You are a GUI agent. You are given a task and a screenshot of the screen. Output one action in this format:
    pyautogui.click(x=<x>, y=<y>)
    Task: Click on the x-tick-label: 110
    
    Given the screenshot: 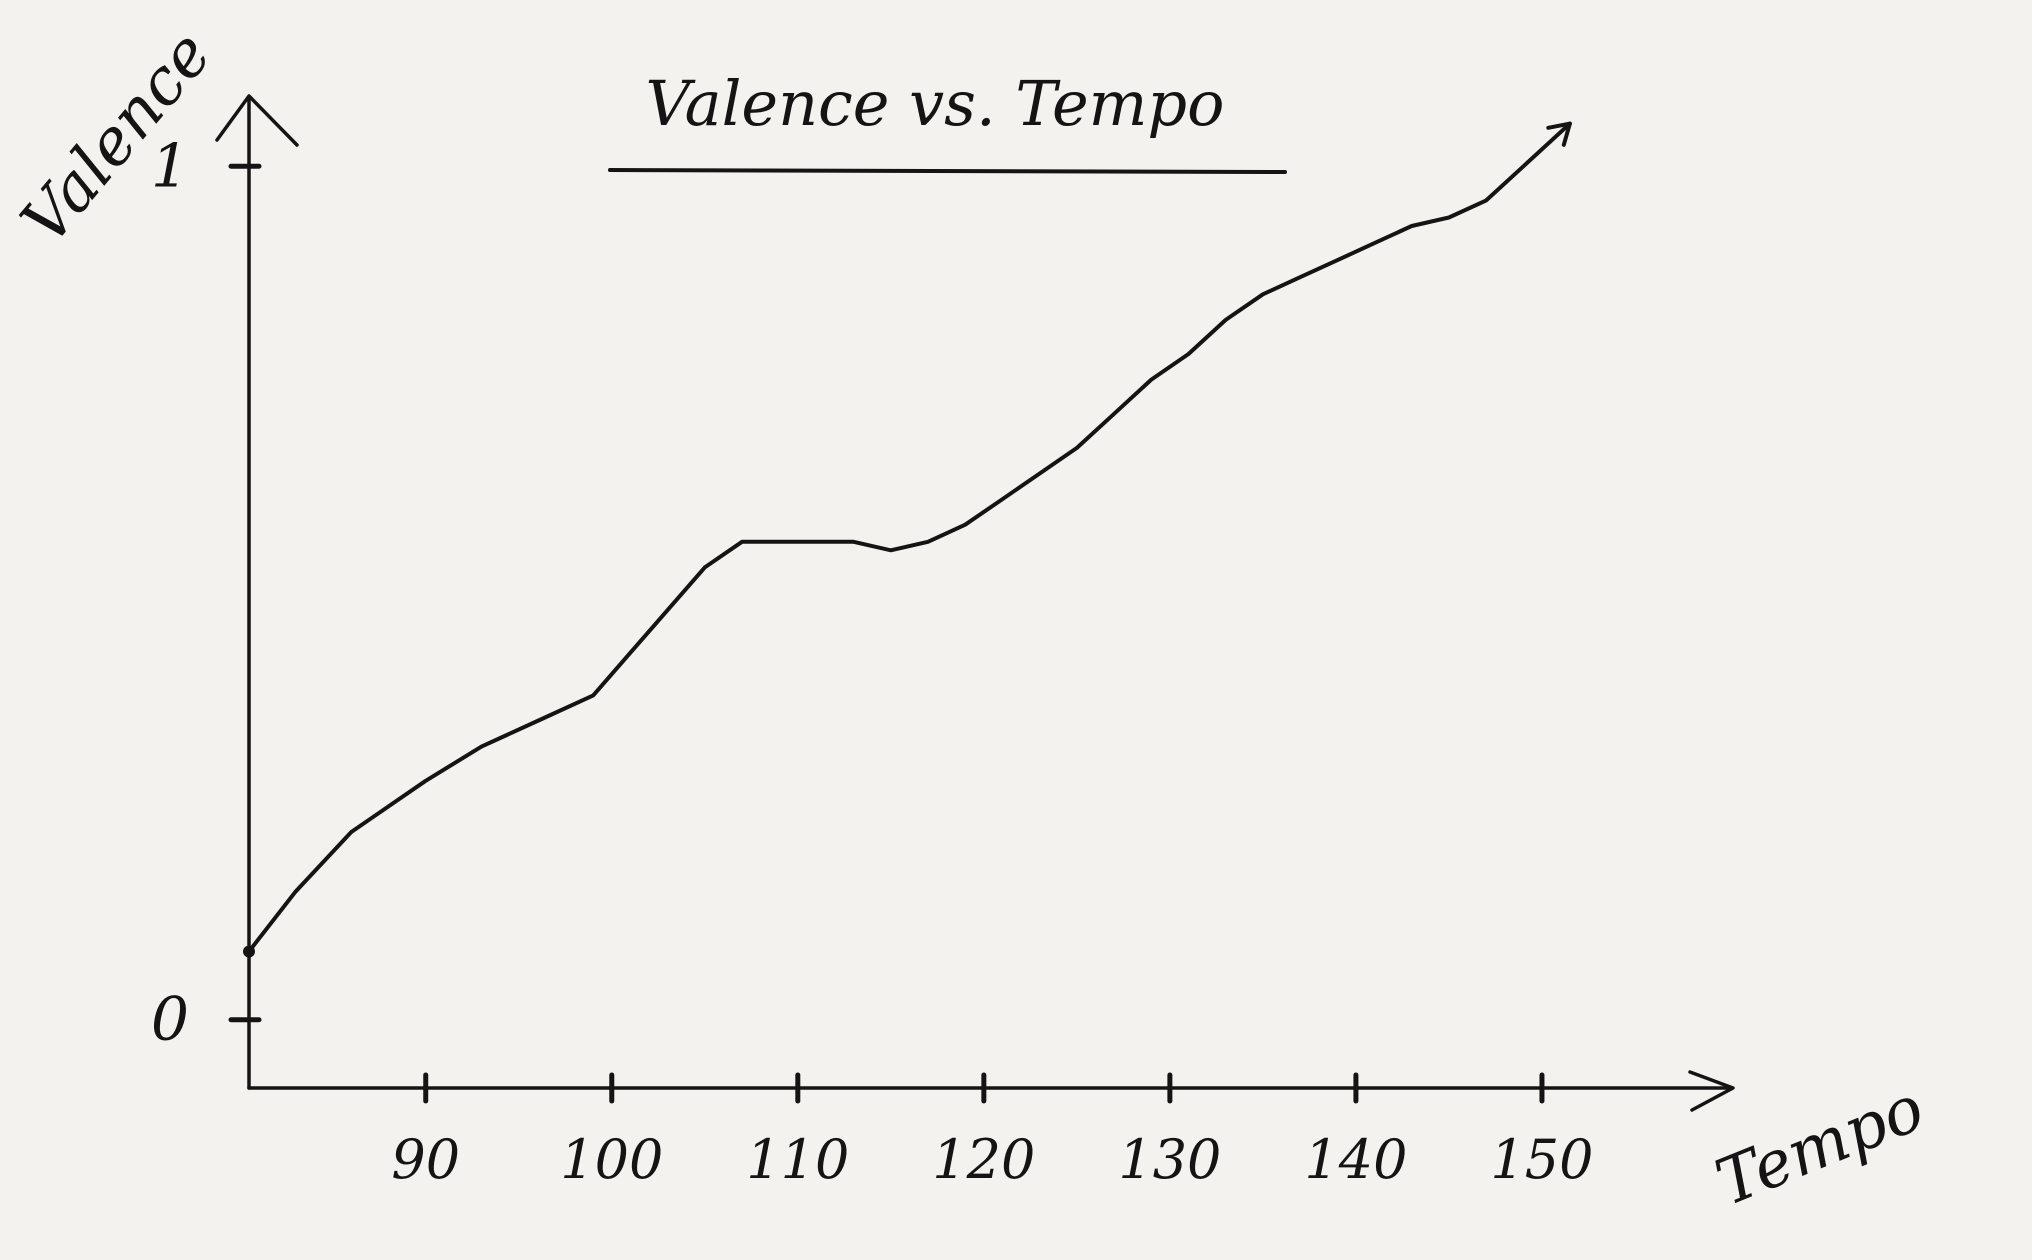 What is the action you would take?
    pyautogui.click(x=797, y=1159)
    